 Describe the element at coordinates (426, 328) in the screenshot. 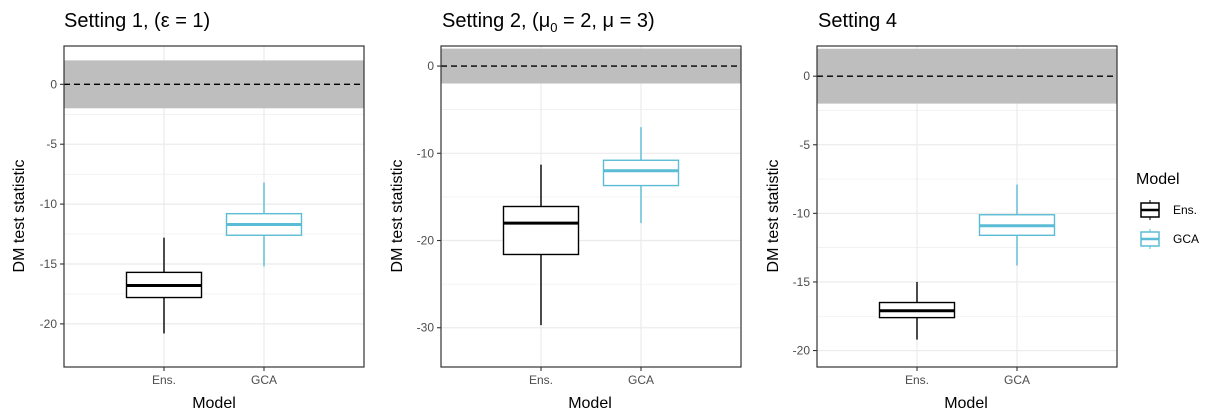

I see `y-tick-label: -30` at that location.